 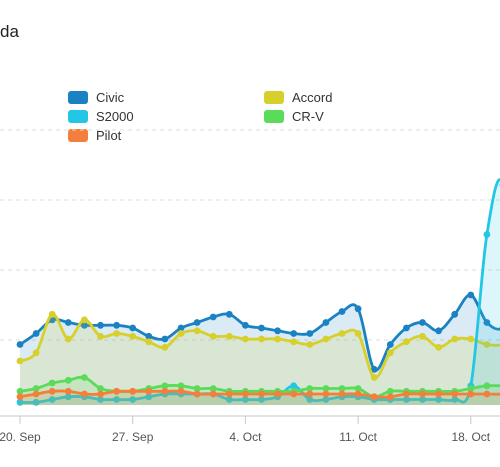 I want to click on legend-label-civic: Civic, so click(x=110, y=97).